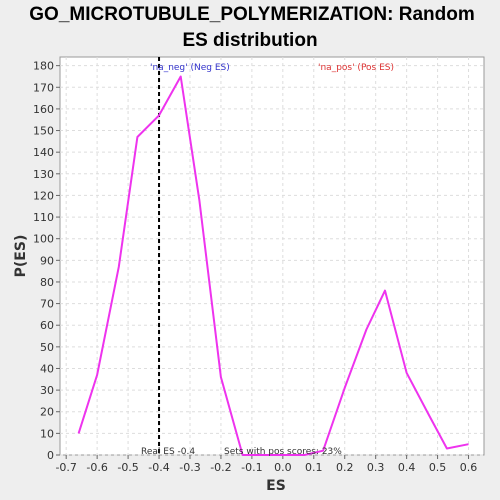 This screenshot has height=500, width=500. What do you see at coordinates (50, 455) in the screenshot?
I see `y-tick-label: 0` at bounding box center [50, 455].